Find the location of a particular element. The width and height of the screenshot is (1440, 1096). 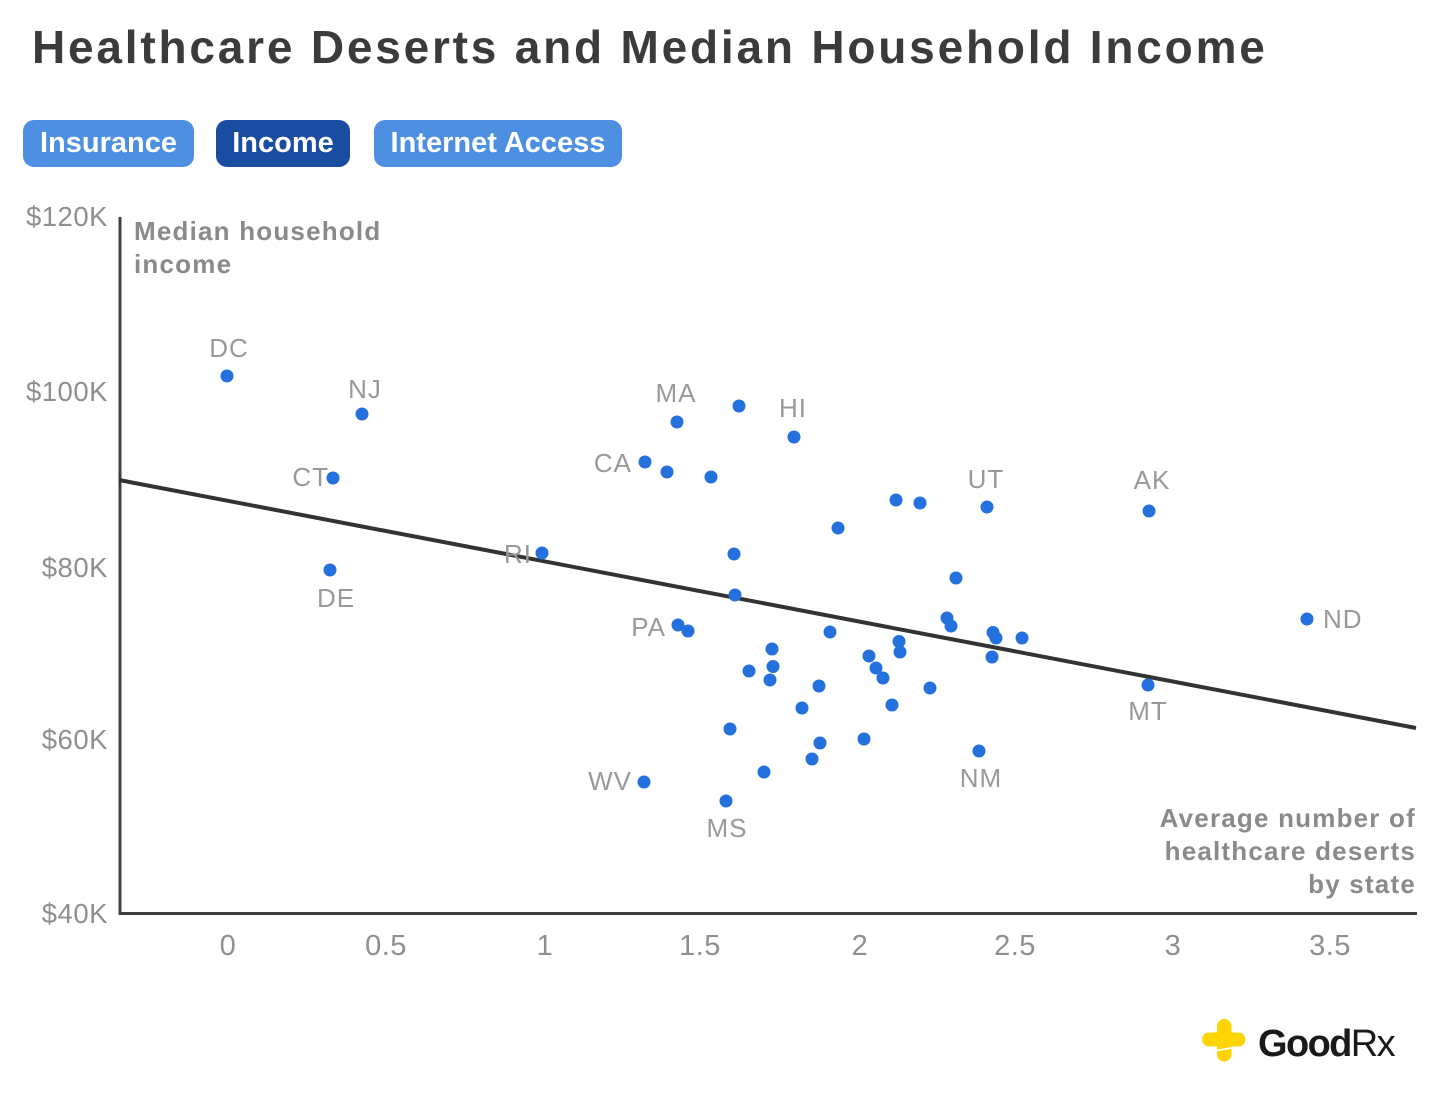

svg-text: DE is located at coordinates (336, 598).